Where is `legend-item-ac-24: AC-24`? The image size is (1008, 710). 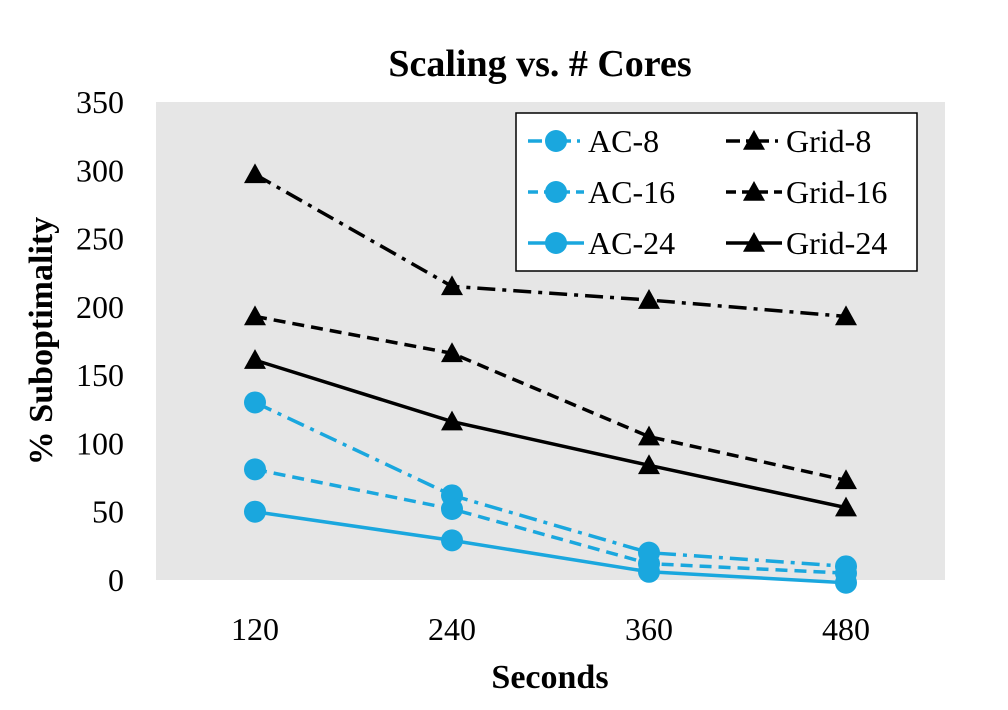 legend-item-ac-24: AC-24 is located at coordinates (601, 243).